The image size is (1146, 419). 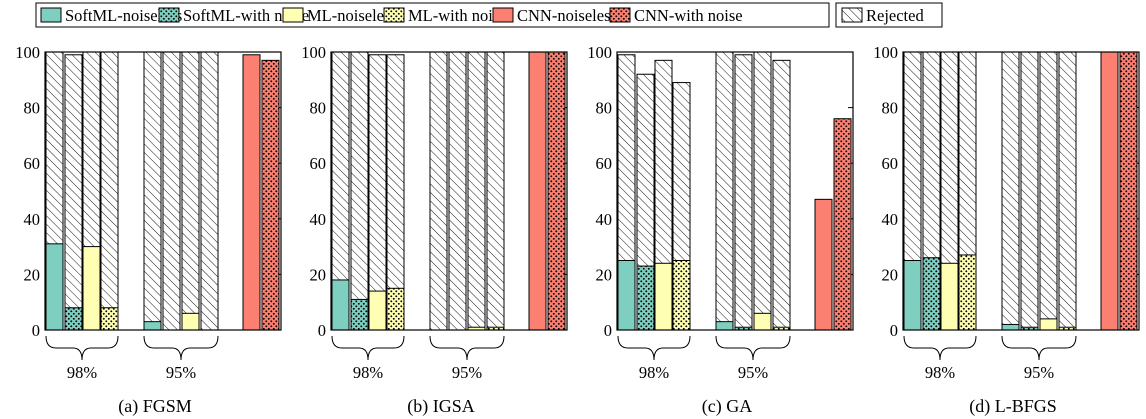 I want to click on legend-item: SoftML-with noise, so click(x=233, y=15).